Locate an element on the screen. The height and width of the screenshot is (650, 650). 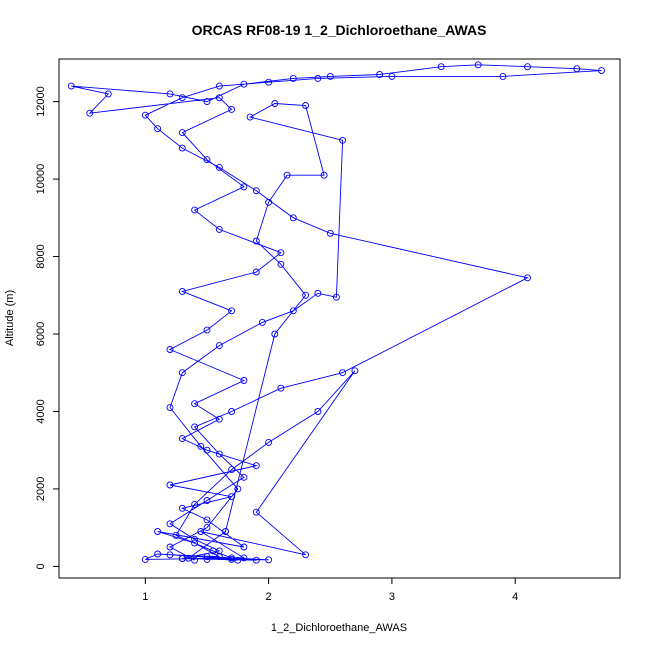
y-axis-label: Altitude (m) is located at coordinates (10, 318).